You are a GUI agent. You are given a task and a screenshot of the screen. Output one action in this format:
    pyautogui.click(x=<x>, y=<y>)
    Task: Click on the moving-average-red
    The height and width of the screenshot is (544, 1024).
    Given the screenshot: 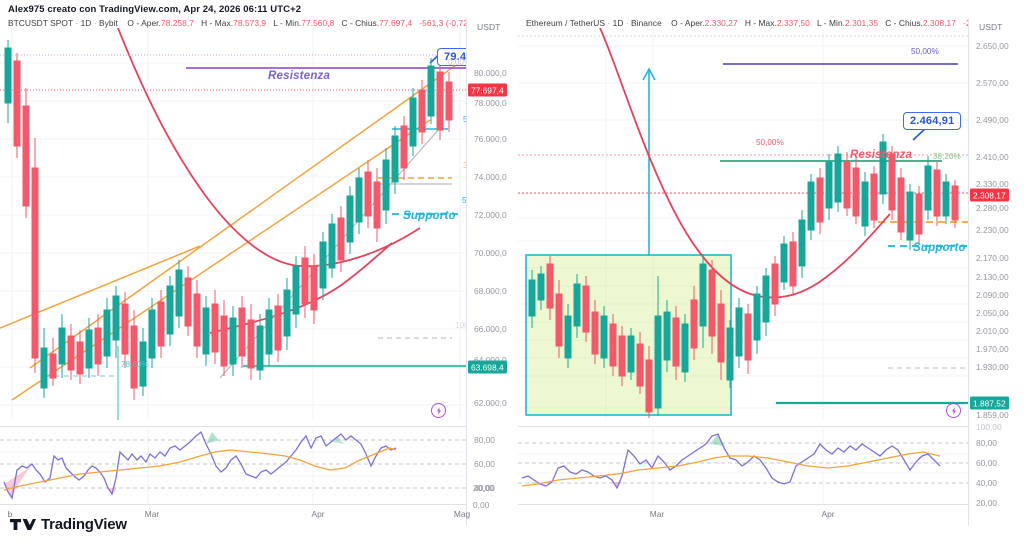 What is the action you would take?
    pyautogui.click(x=745, y=163)
    